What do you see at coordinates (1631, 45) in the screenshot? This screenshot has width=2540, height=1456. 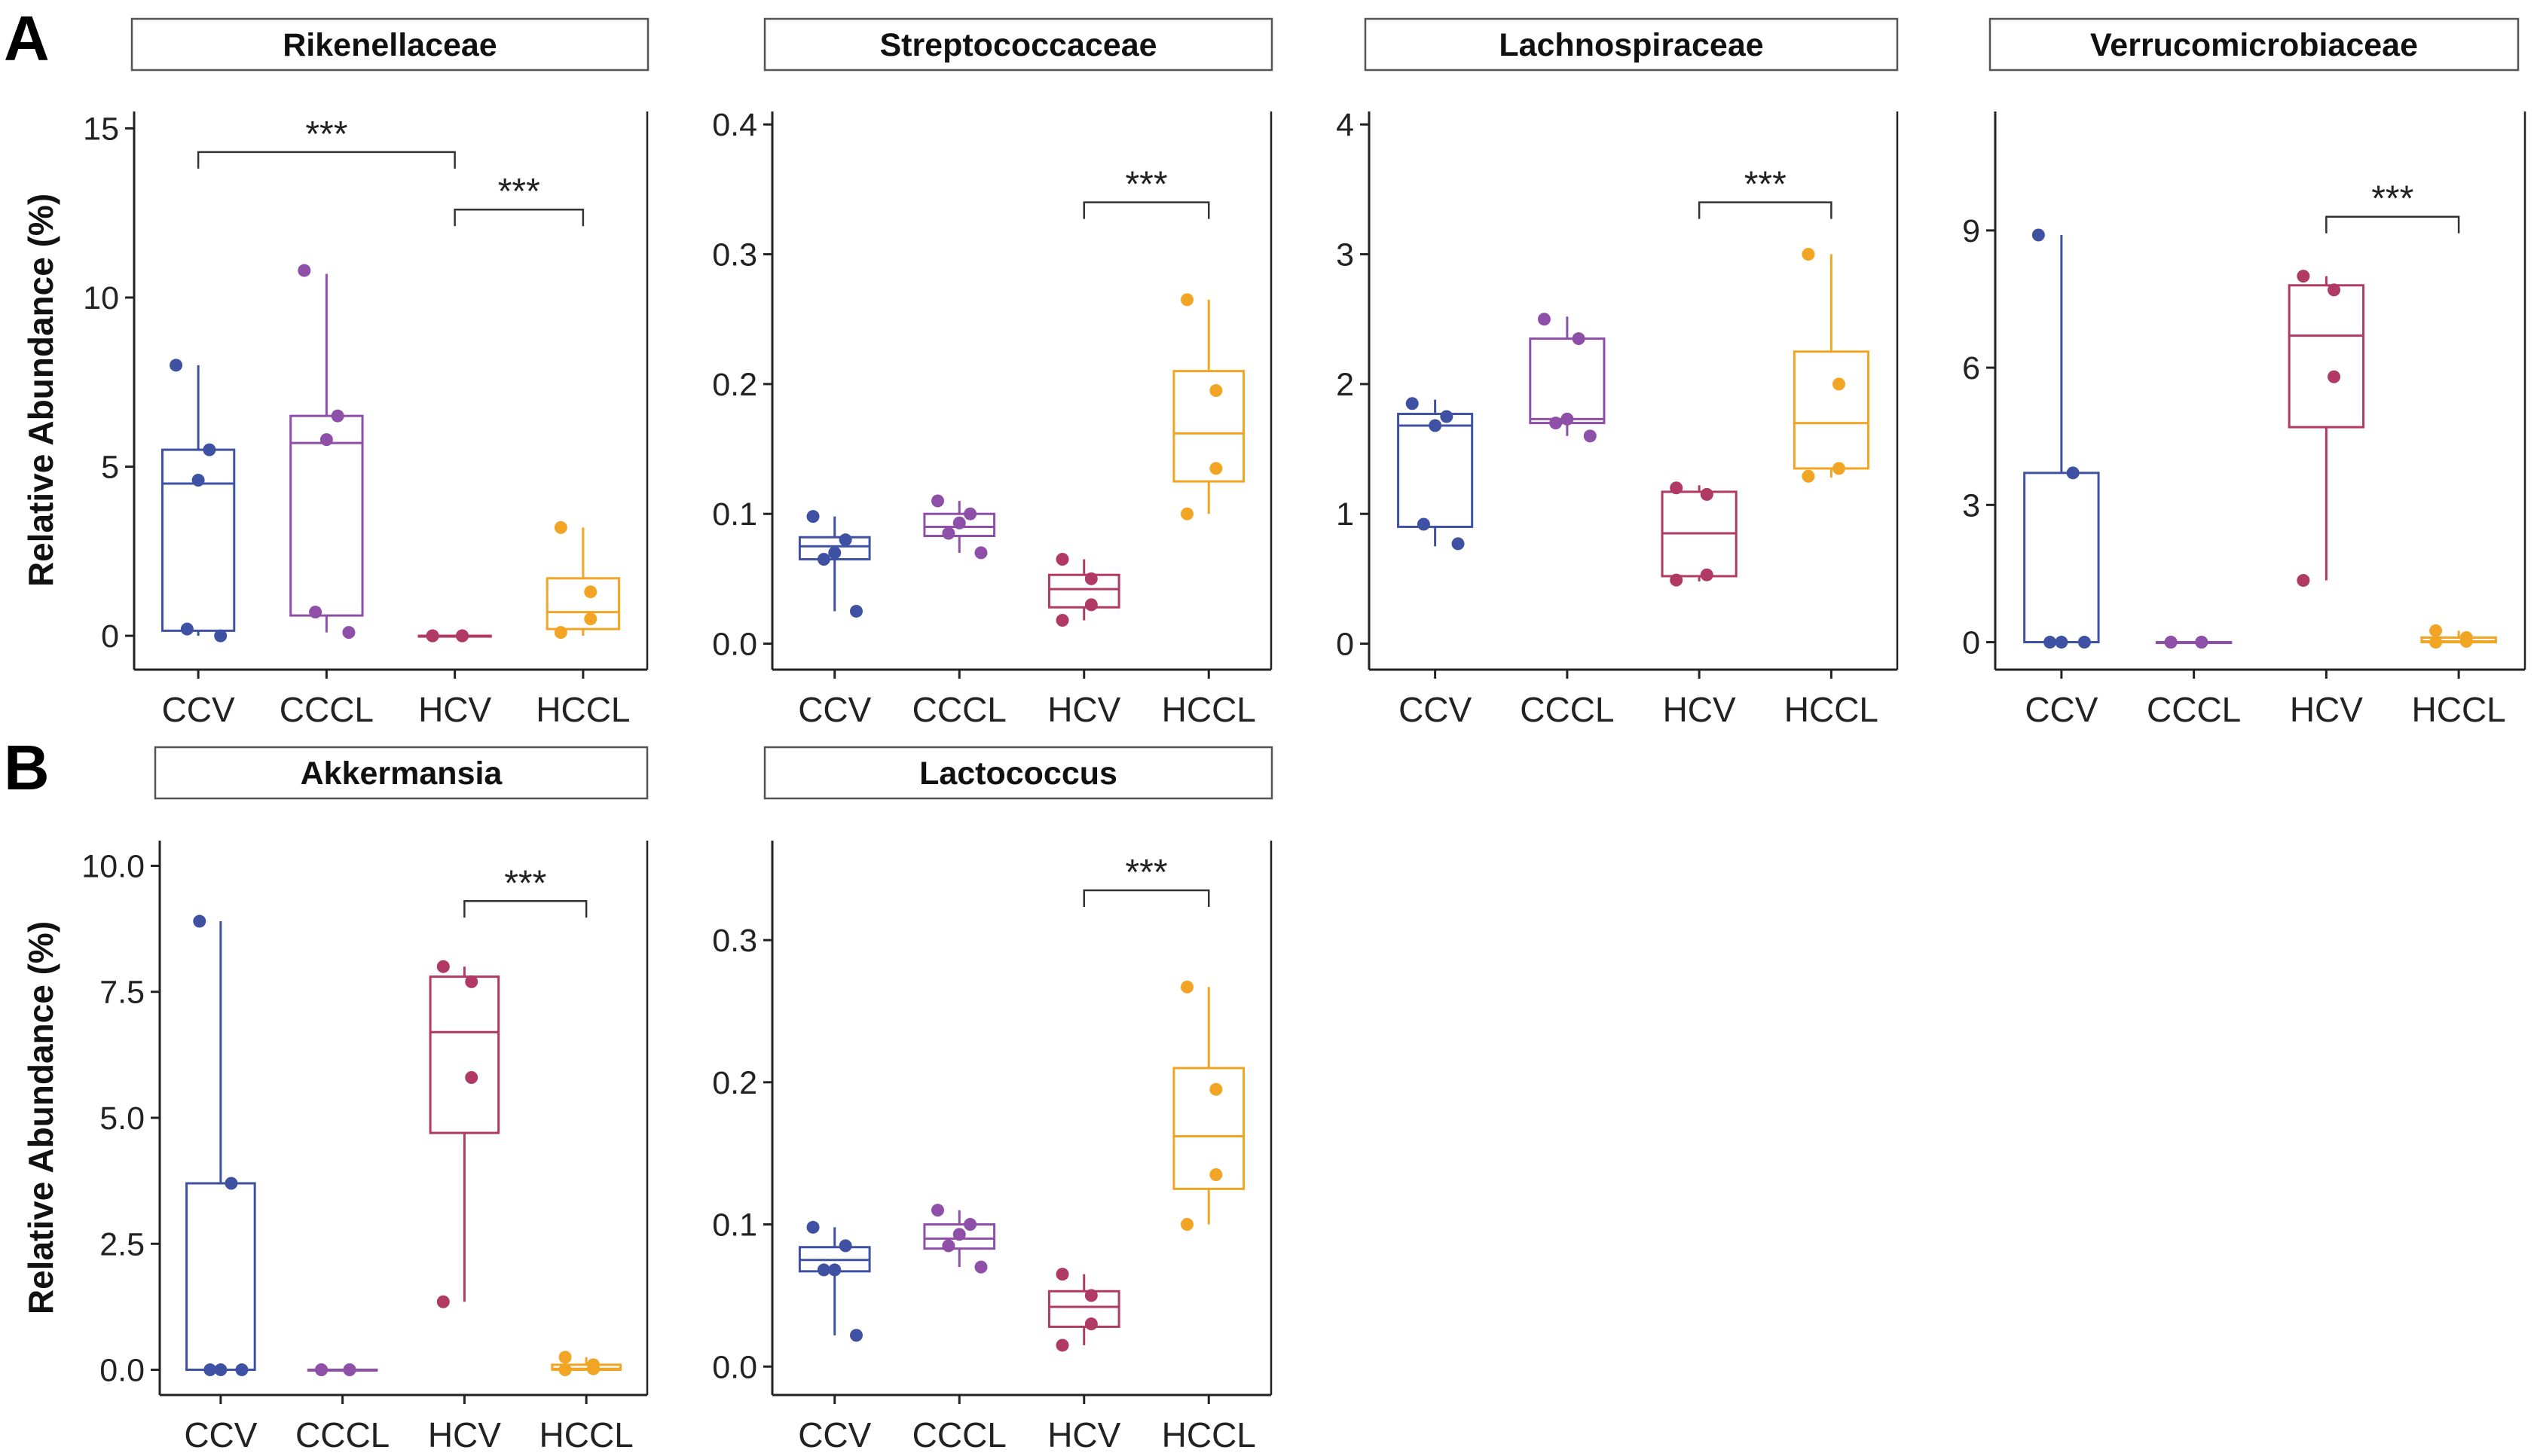 I see `facet-title: Lachnospiraceae` at bounding box center [1631, 45].